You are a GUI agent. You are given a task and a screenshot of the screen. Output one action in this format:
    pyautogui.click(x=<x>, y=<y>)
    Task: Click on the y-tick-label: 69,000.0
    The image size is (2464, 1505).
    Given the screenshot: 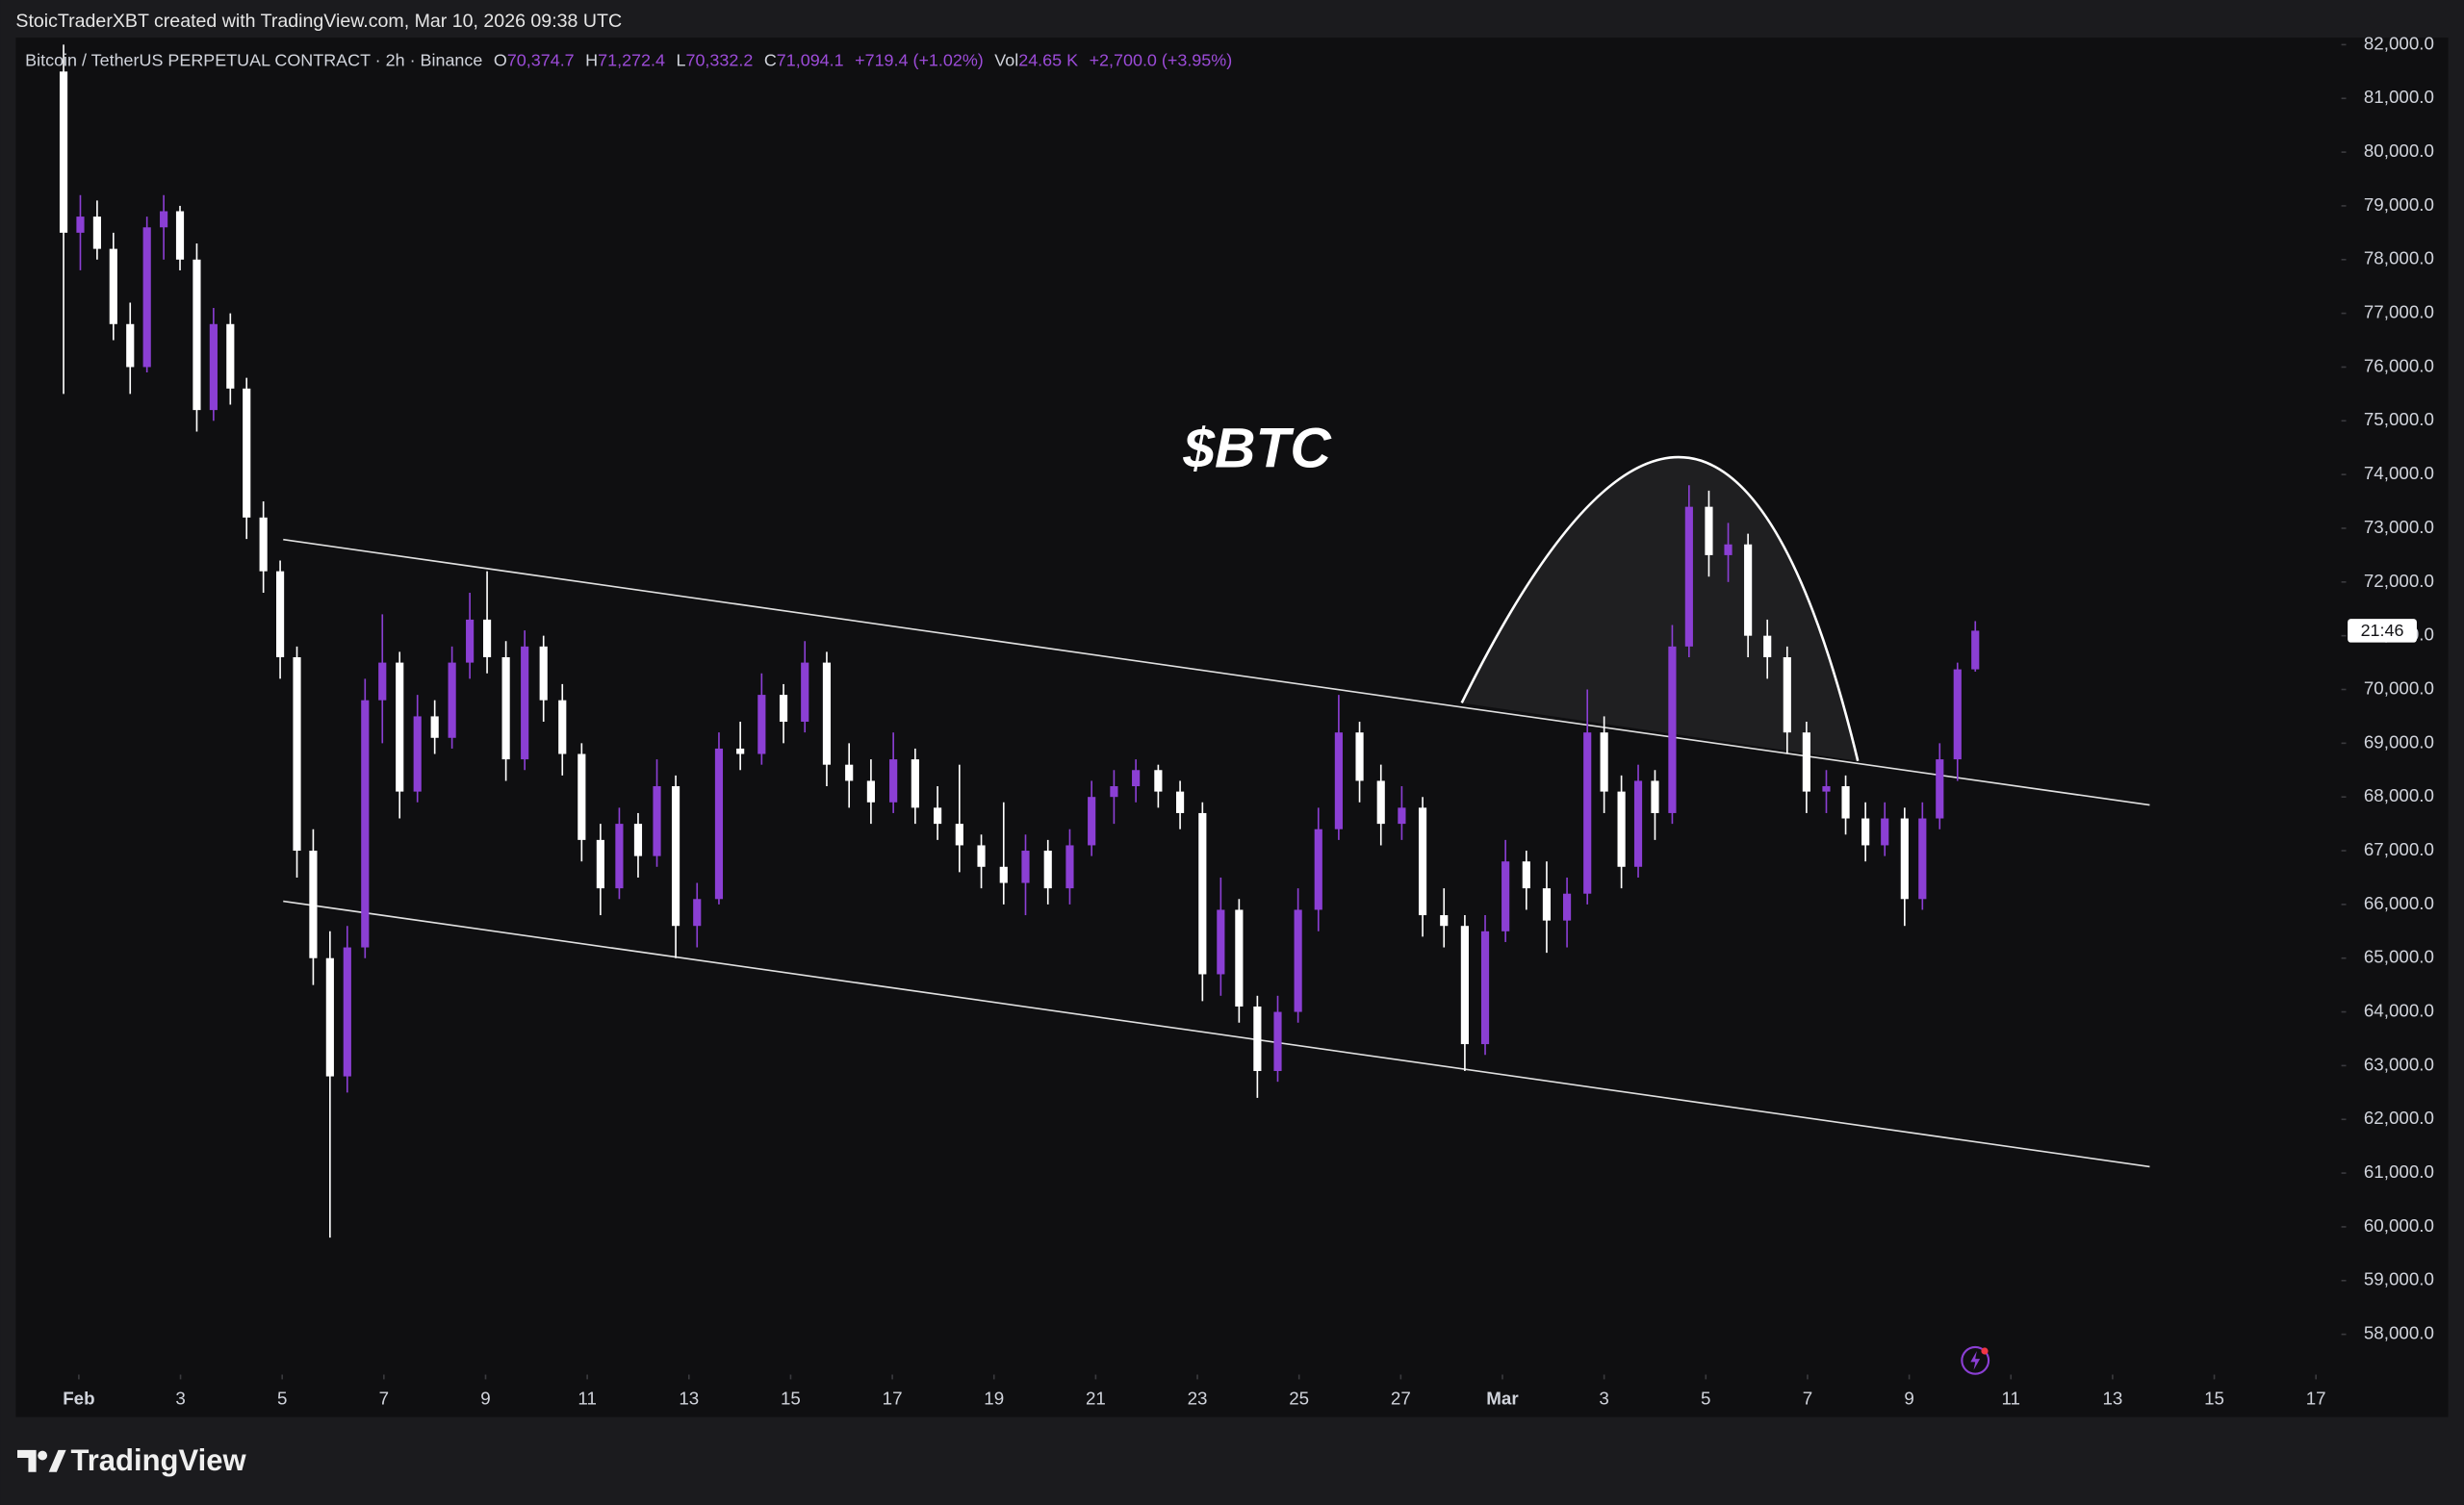 What is the action you would take?
    pyautogui.click(x=2399, y=742)
    